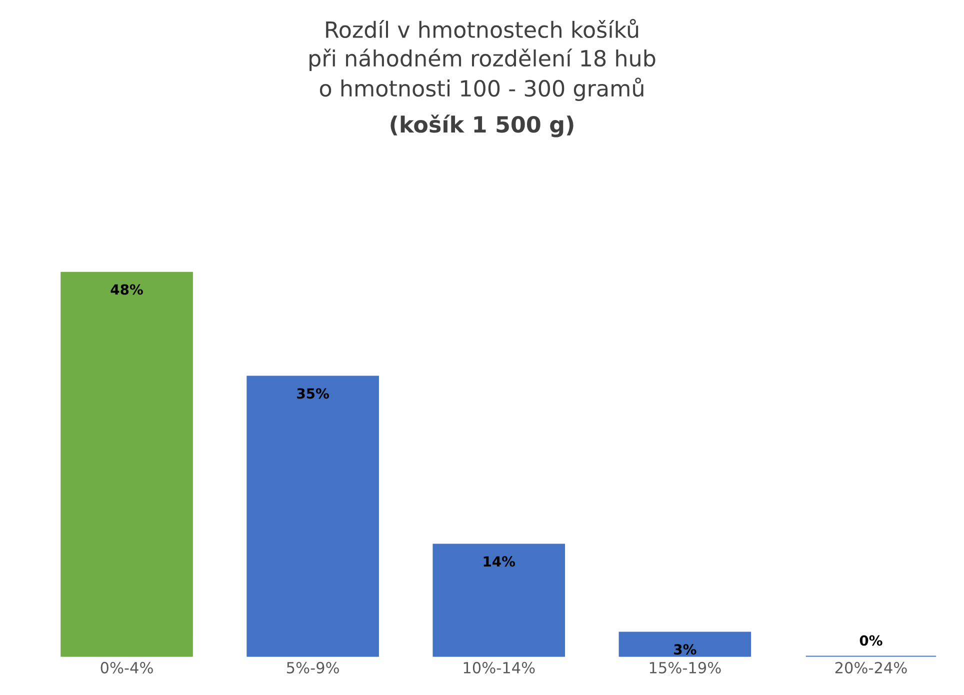 This screenshot has width=964, height=695. What do you see at coordinates (483, 60) in the screenshot?
I see `chart-title: Rozdíl v hmotnostech košíků při náhodném rozdělení 18 hub o hmotnosti 100 - 300 gramů` at bounding box center [483, 60].